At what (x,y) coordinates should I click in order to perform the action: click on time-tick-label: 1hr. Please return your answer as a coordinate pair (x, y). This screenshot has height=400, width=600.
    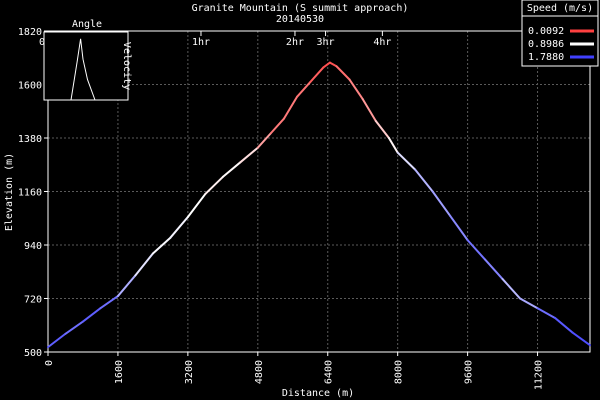
    Looking at the image, I should click on (201, 42).